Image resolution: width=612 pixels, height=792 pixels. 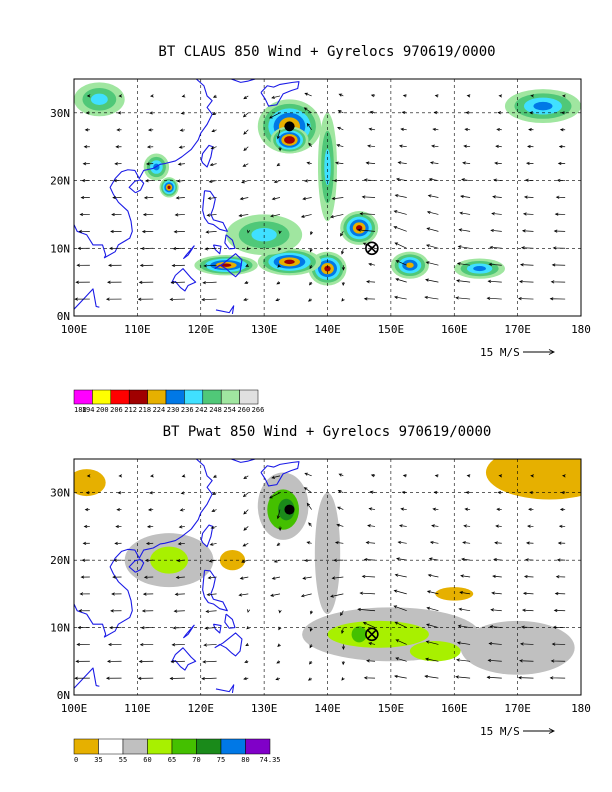 What do you see at coordinates (244, 410) in the screenshot?
I see `colorbar-label: 260` at bounding box center [244, 410].